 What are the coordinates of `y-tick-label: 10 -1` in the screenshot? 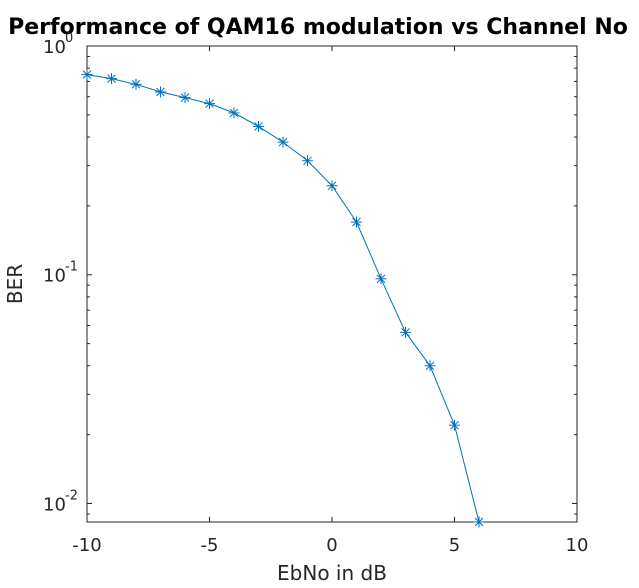 It's located at (60, 273).